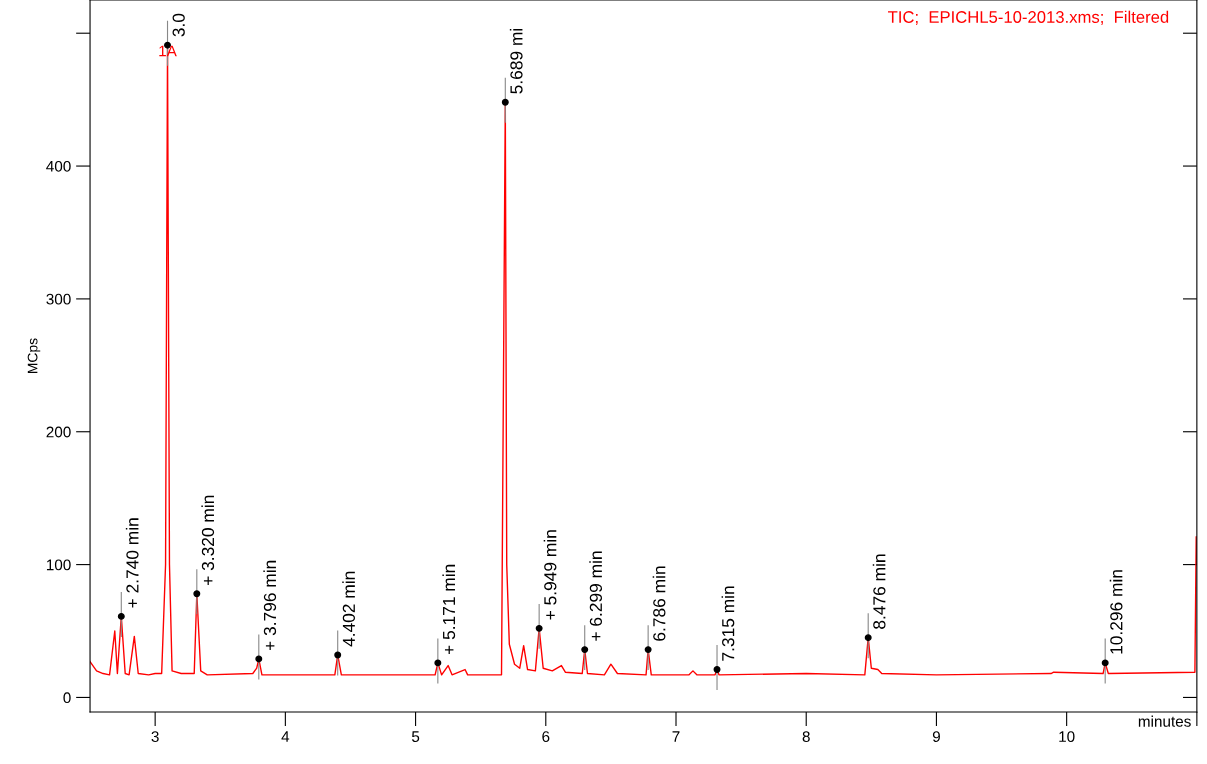 The image size is (1207, 764). What do you see at coordinates (728, 623) in the screenshot?
I see `annotation: 7.315 min` at bounding box center [728, 623].